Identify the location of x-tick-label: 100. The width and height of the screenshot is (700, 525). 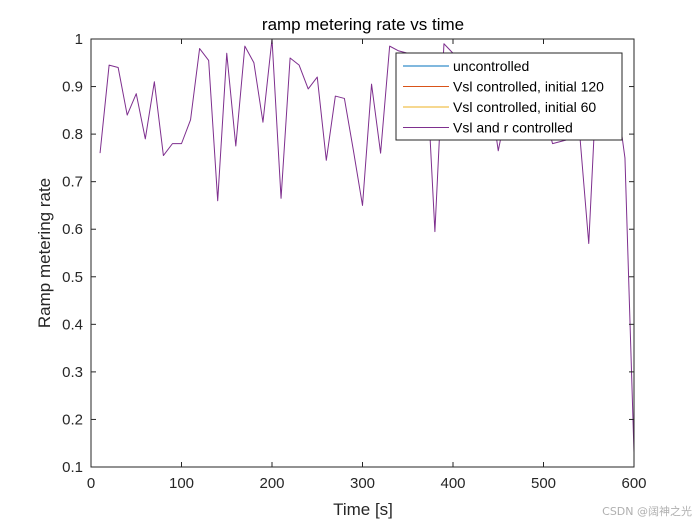
(181, 483).